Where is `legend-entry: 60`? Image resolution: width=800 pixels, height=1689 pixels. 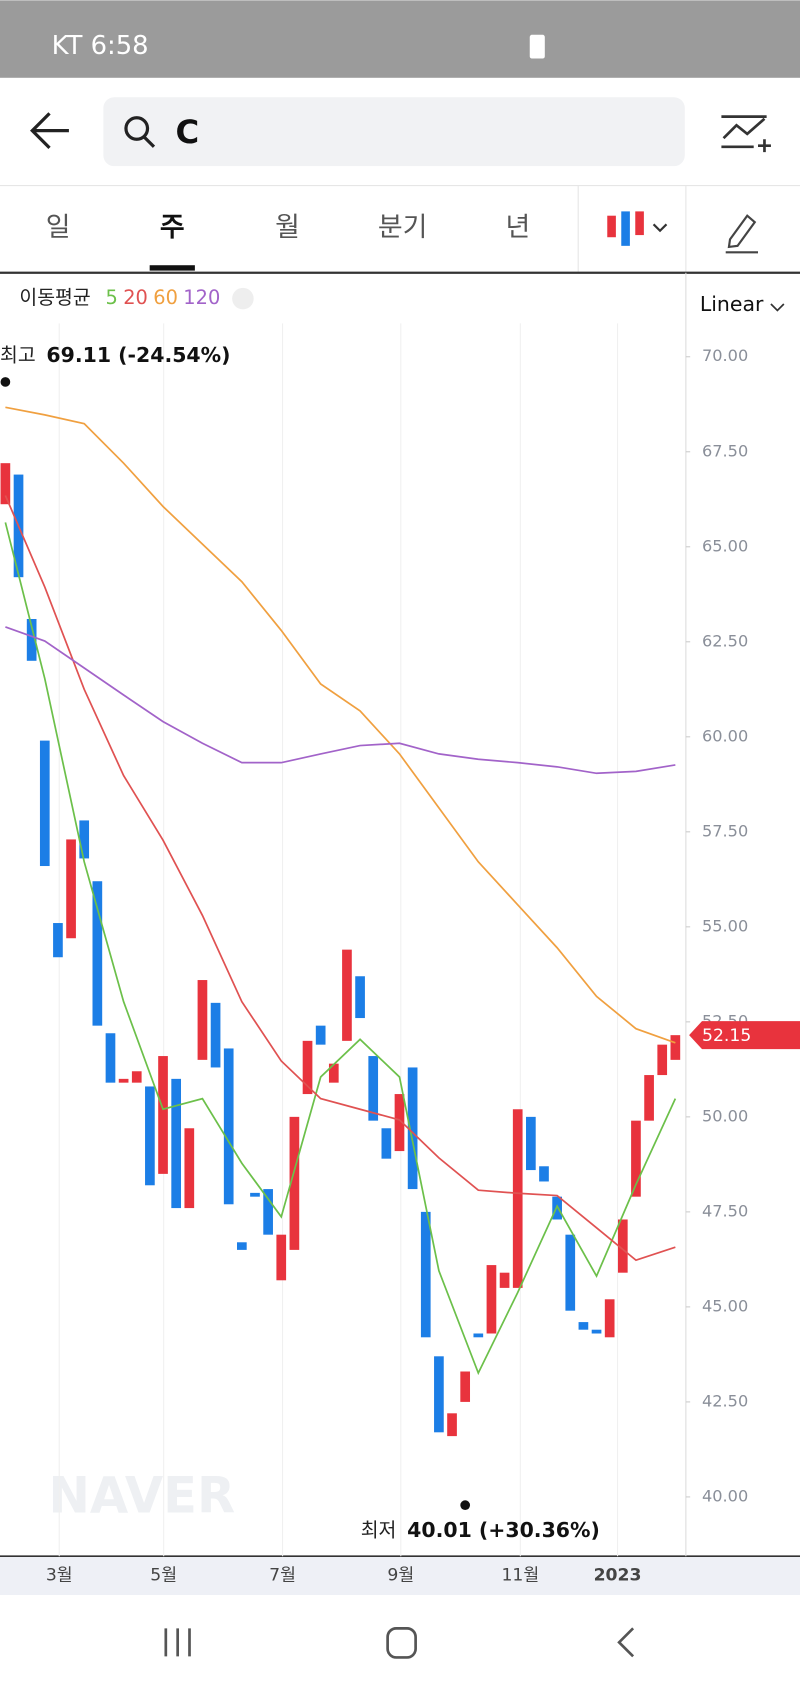 legend-entry: 60 is located at coordinates (165, 297).